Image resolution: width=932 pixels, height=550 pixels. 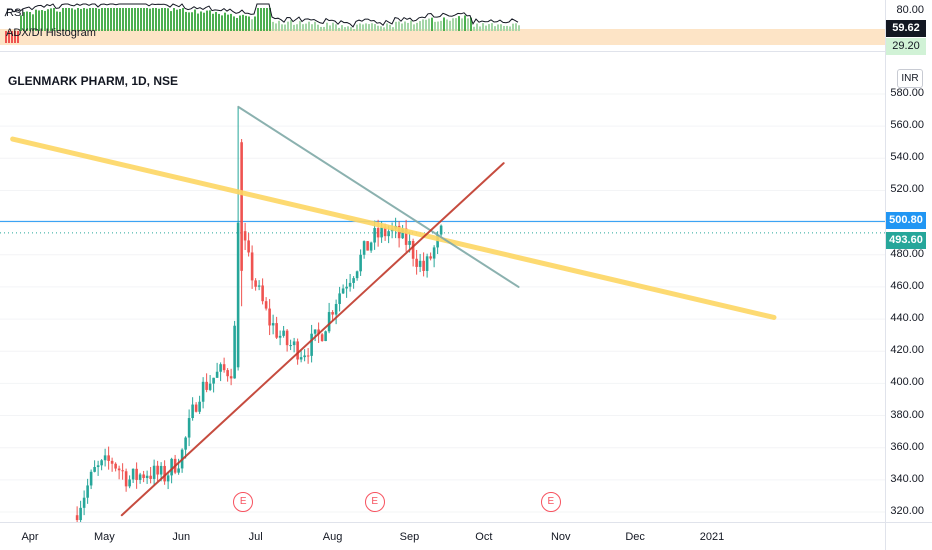 I want to click on rsi-line, so click(x=261, y=15).